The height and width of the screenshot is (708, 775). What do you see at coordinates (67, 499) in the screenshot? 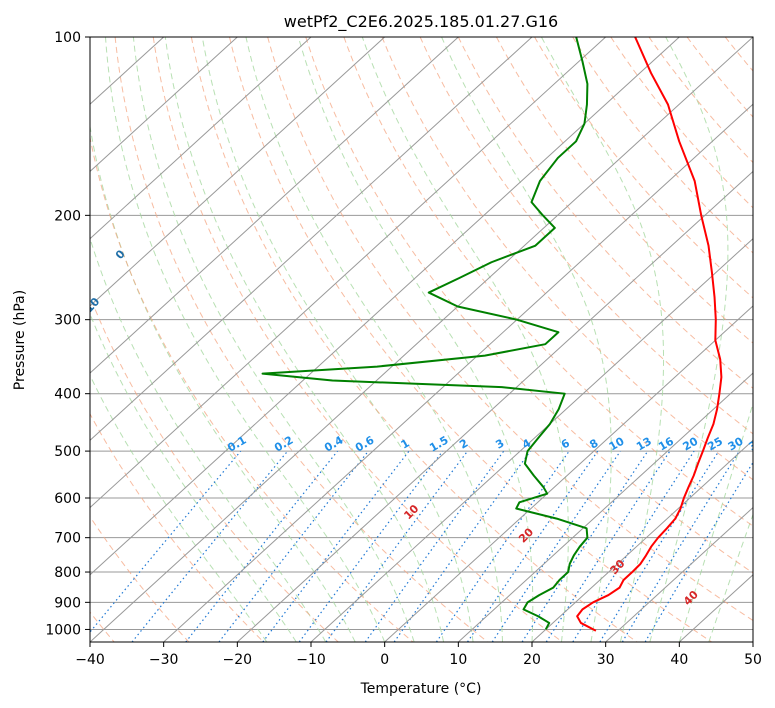
I see `y-tick-label: 600` at bounding box center [67, 499].